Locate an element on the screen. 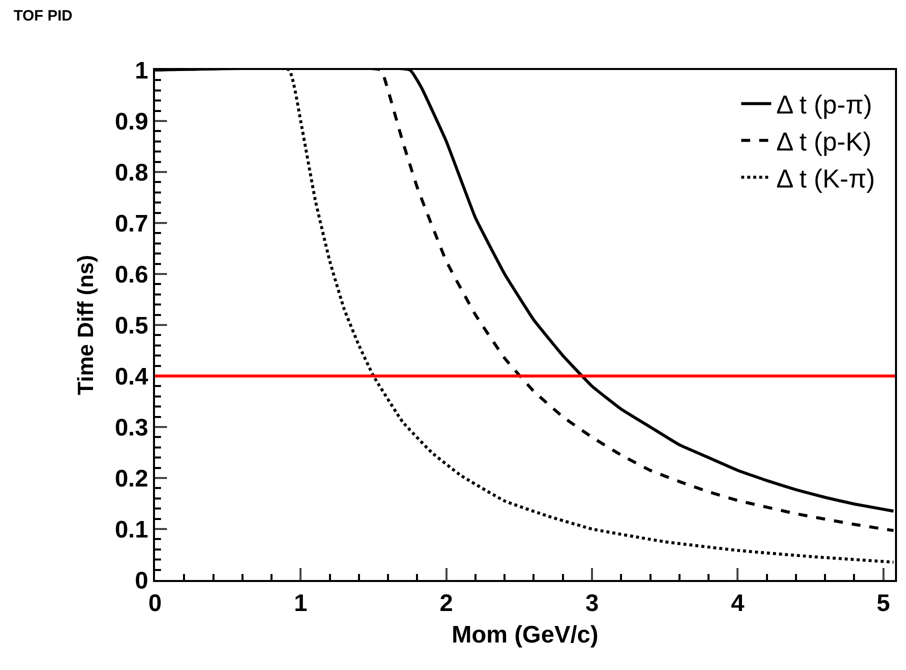  x-axis-title: Mom (GeV/c) is located at coordinates (525, 635).